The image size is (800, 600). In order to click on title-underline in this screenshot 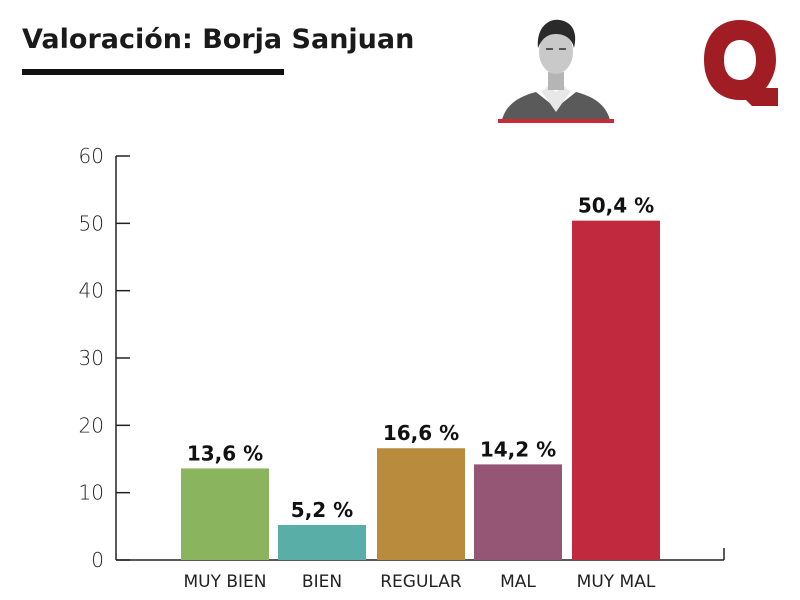, I will do `click(153, 72)`.